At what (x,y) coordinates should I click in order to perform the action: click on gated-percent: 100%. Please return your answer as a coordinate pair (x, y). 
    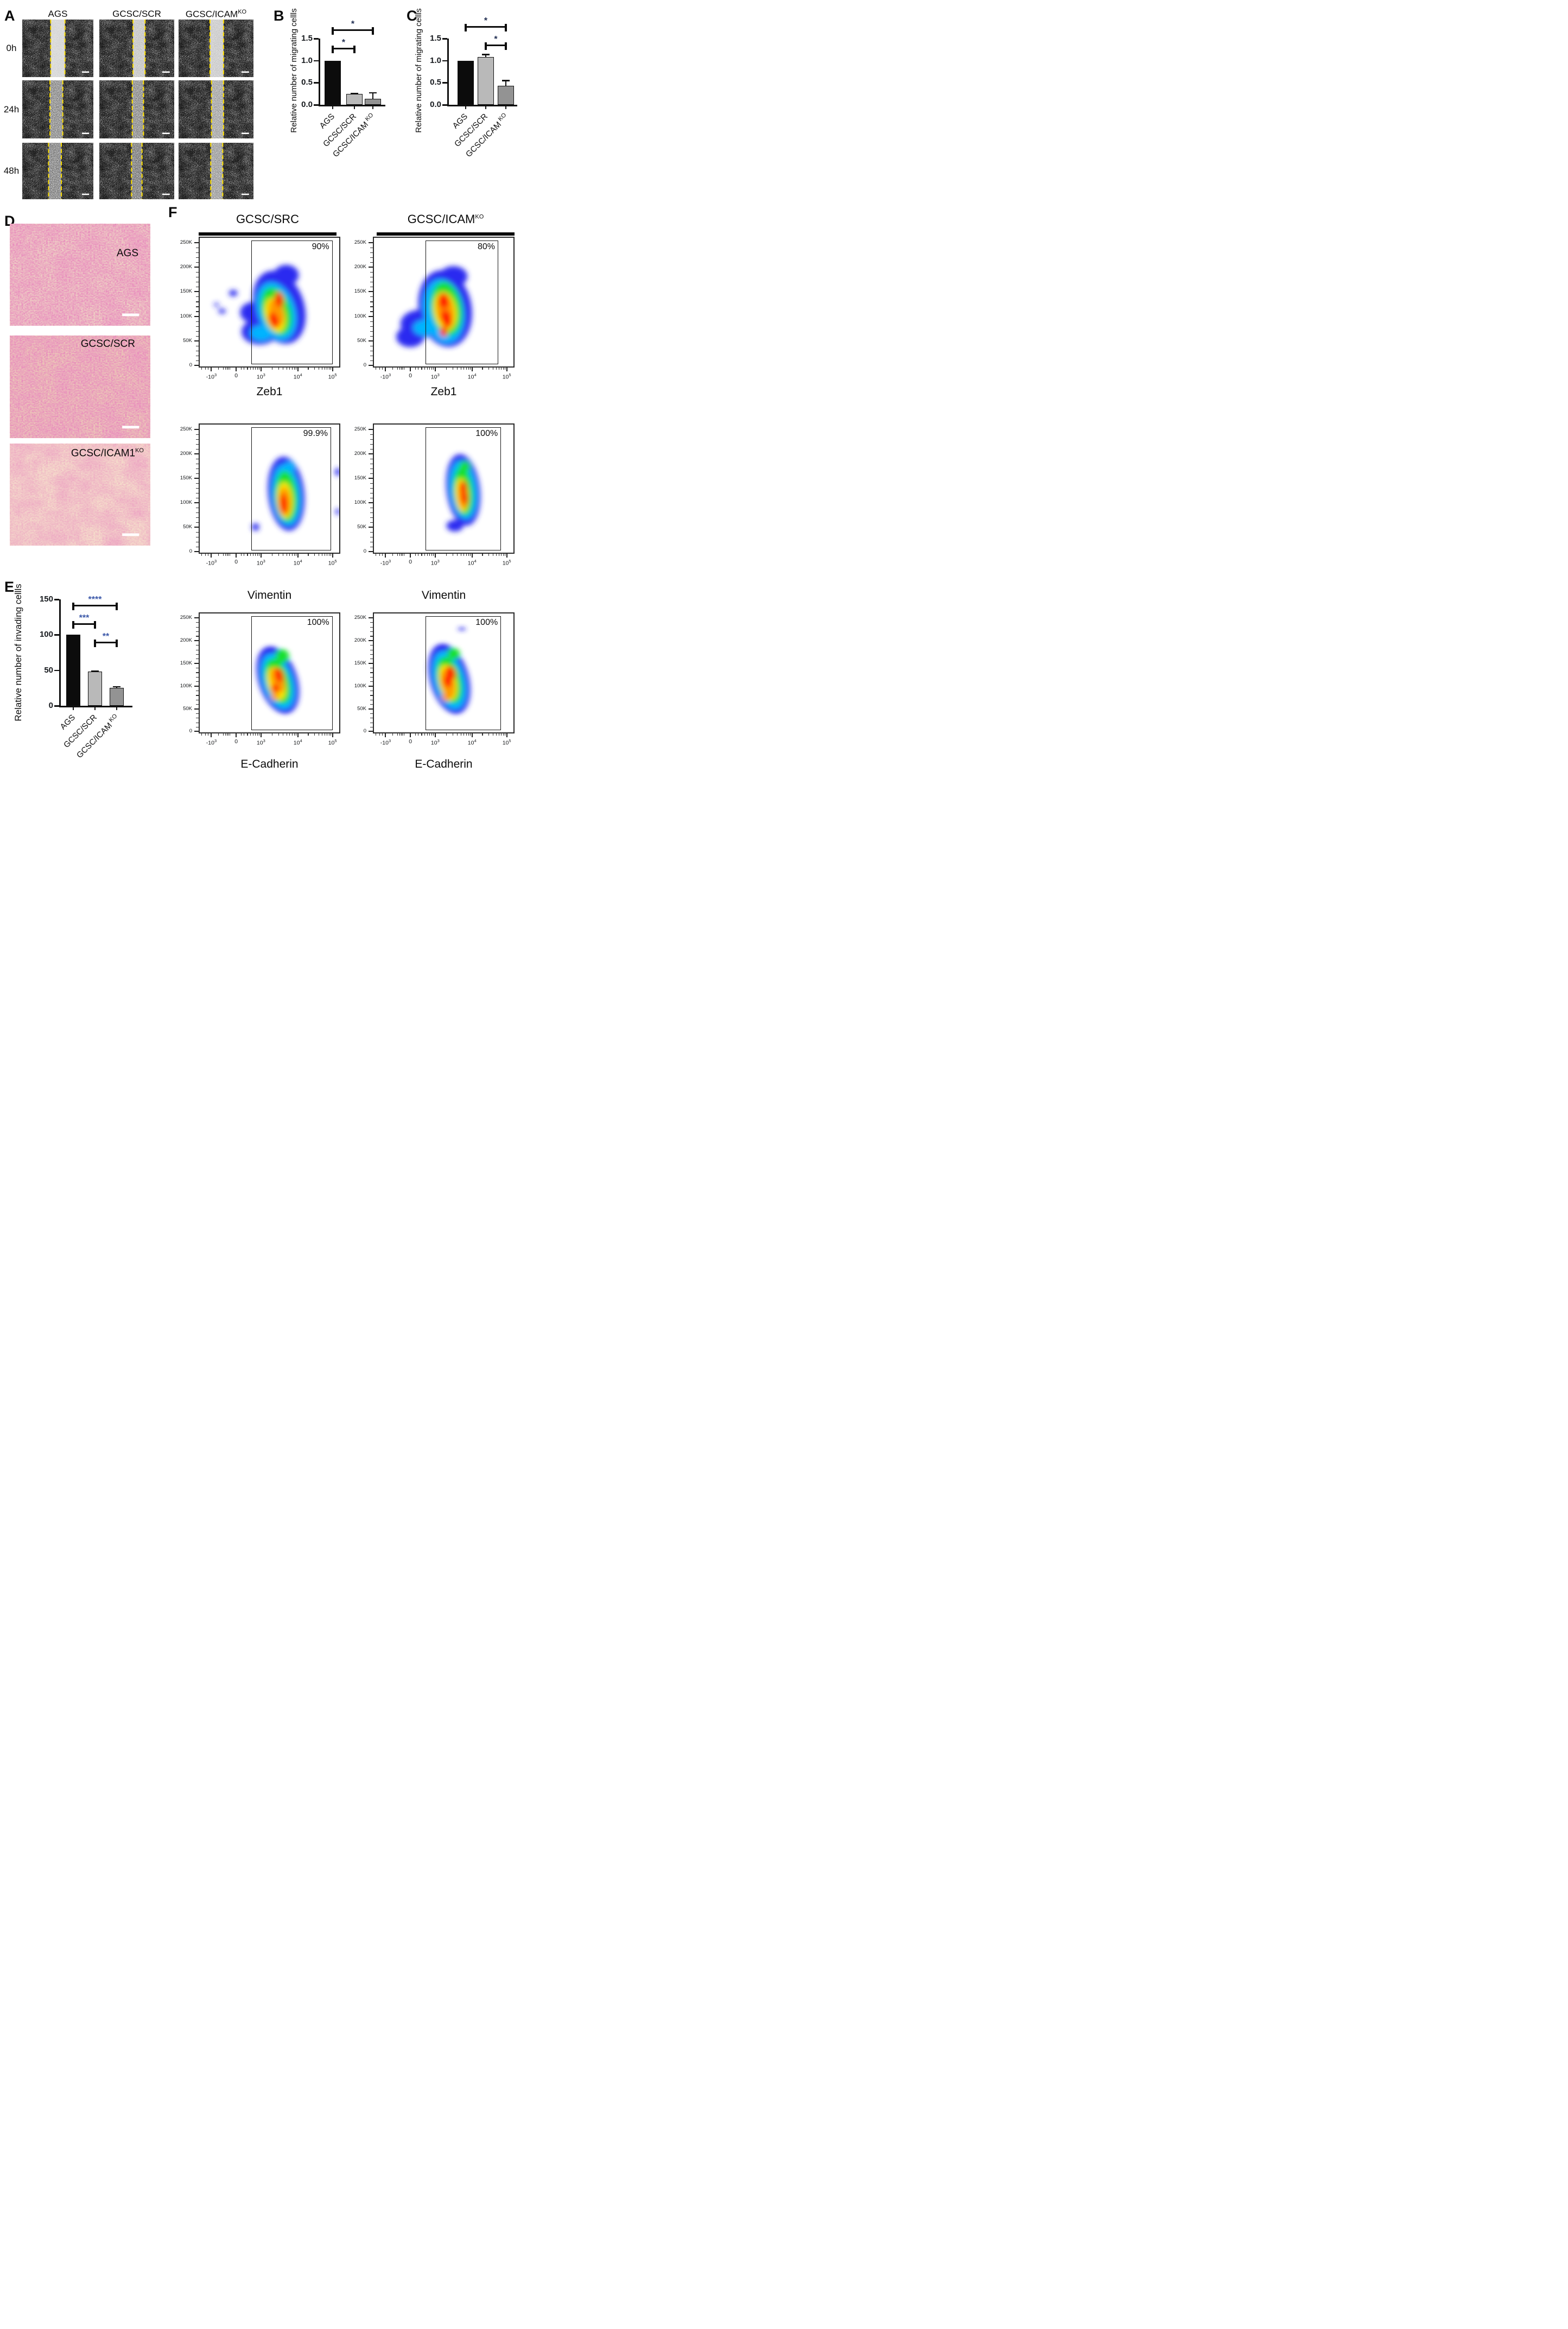
    Looking at the image, I should click on (486, 434).